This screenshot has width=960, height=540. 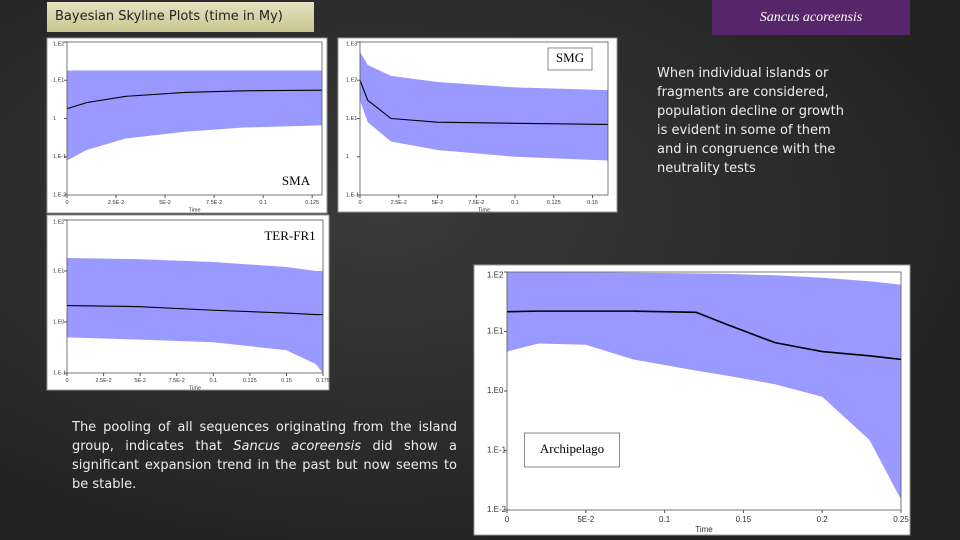 What do you see at coordinates (323, 381) in the screenshot?
I see `x-tick-label: 0.175` at bounding box center [323, 381].